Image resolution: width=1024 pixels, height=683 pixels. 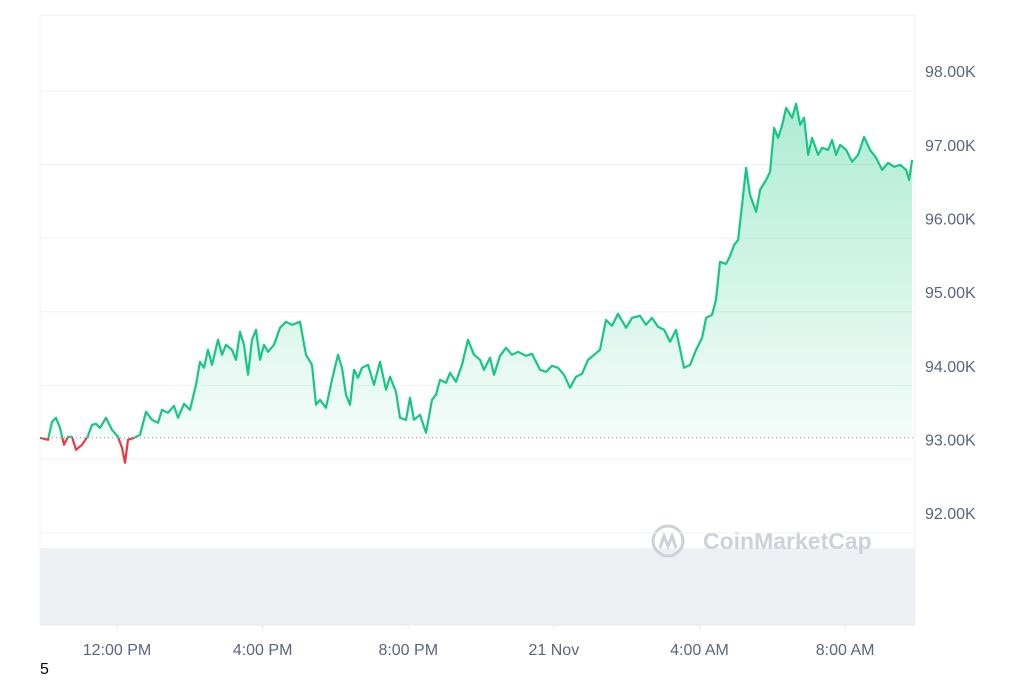 What do you see at coordinates (950, 514) in the screenshot?
I see `y-tick-label: 92.00K` at bounding box center [950, 514].